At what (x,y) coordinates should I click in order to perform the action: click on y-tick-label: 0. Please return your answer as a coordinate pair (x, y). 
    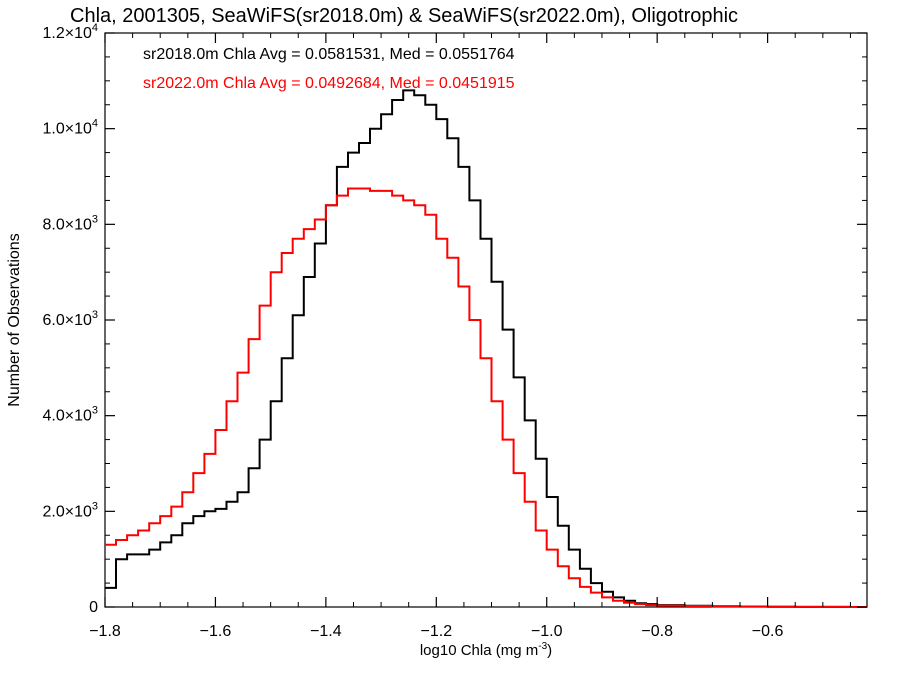
    Looking at the image, I should click on (93, 607).